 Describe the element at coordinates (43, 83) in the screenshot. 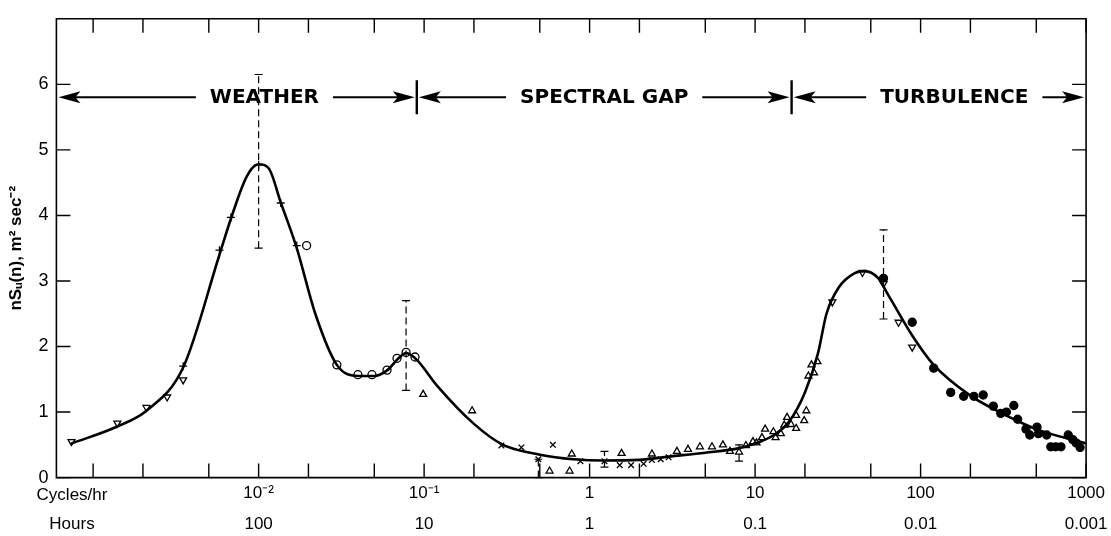

I see `y-tick-label: 6` at that location.